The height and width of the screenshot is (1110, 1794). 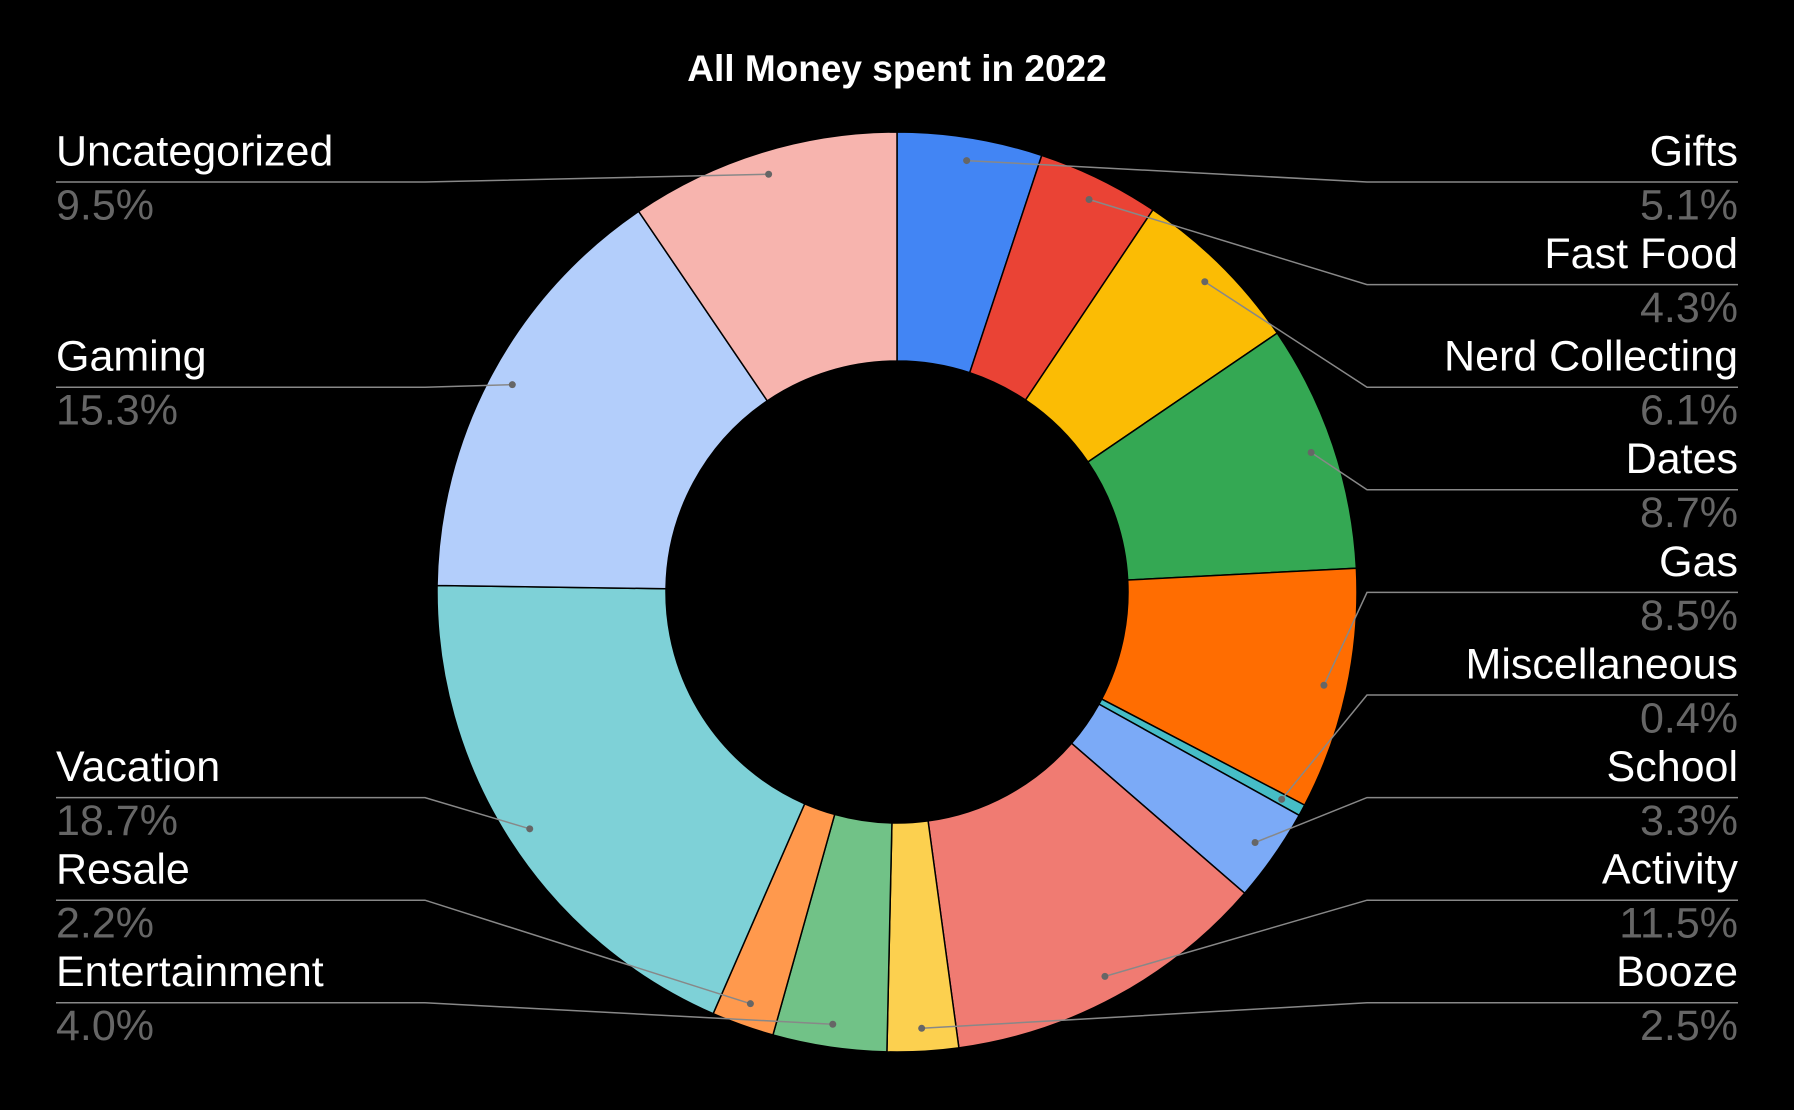 I want to click on legend-label: School, so click(x=1672, y=767).